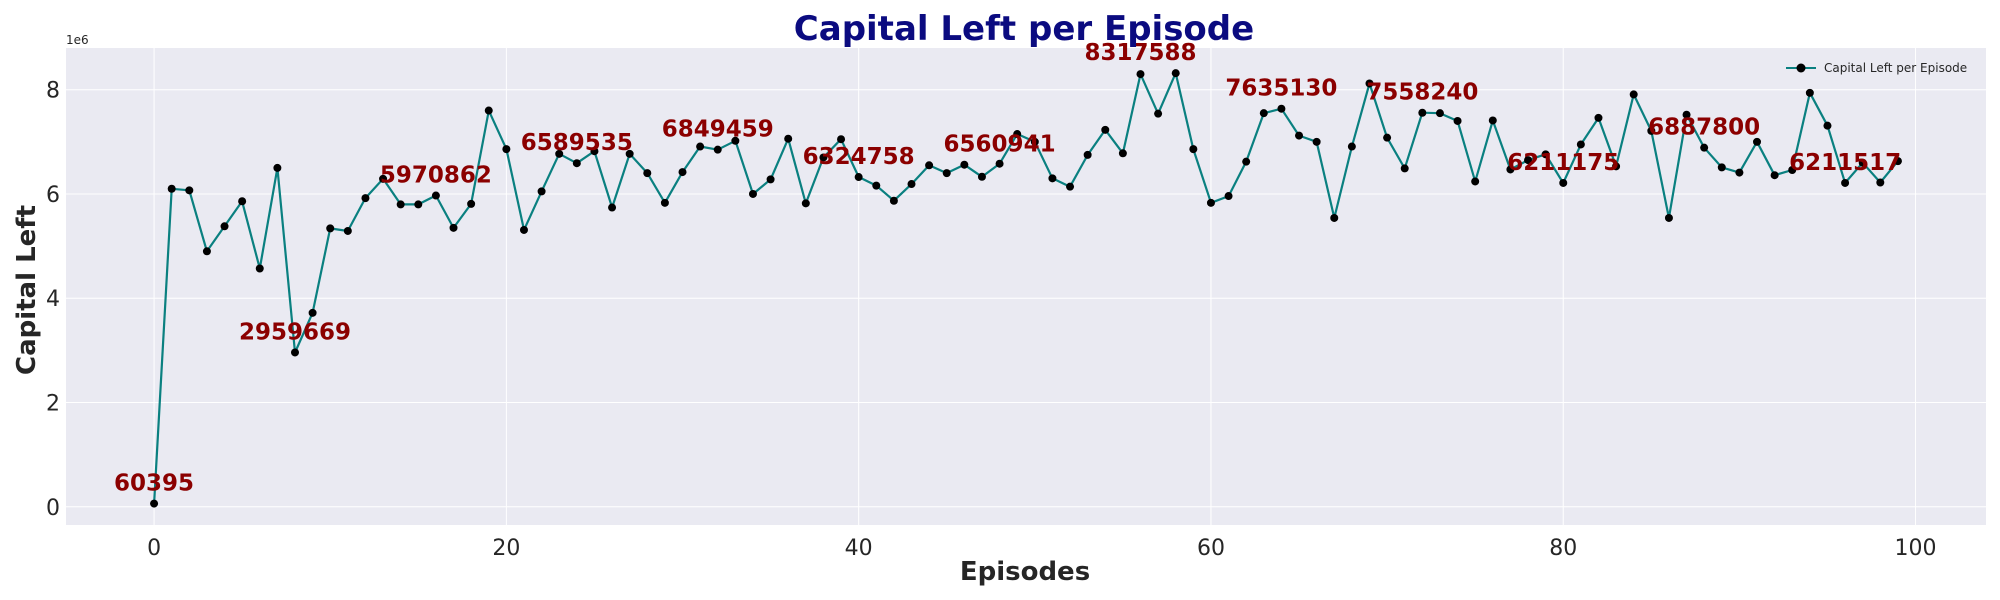 This screenshot has height=600, width=2000. What do you see at coordinates (154, 548) in the screenshot?
I see `x-tick-label: 0` at bounding box center [154, 548].